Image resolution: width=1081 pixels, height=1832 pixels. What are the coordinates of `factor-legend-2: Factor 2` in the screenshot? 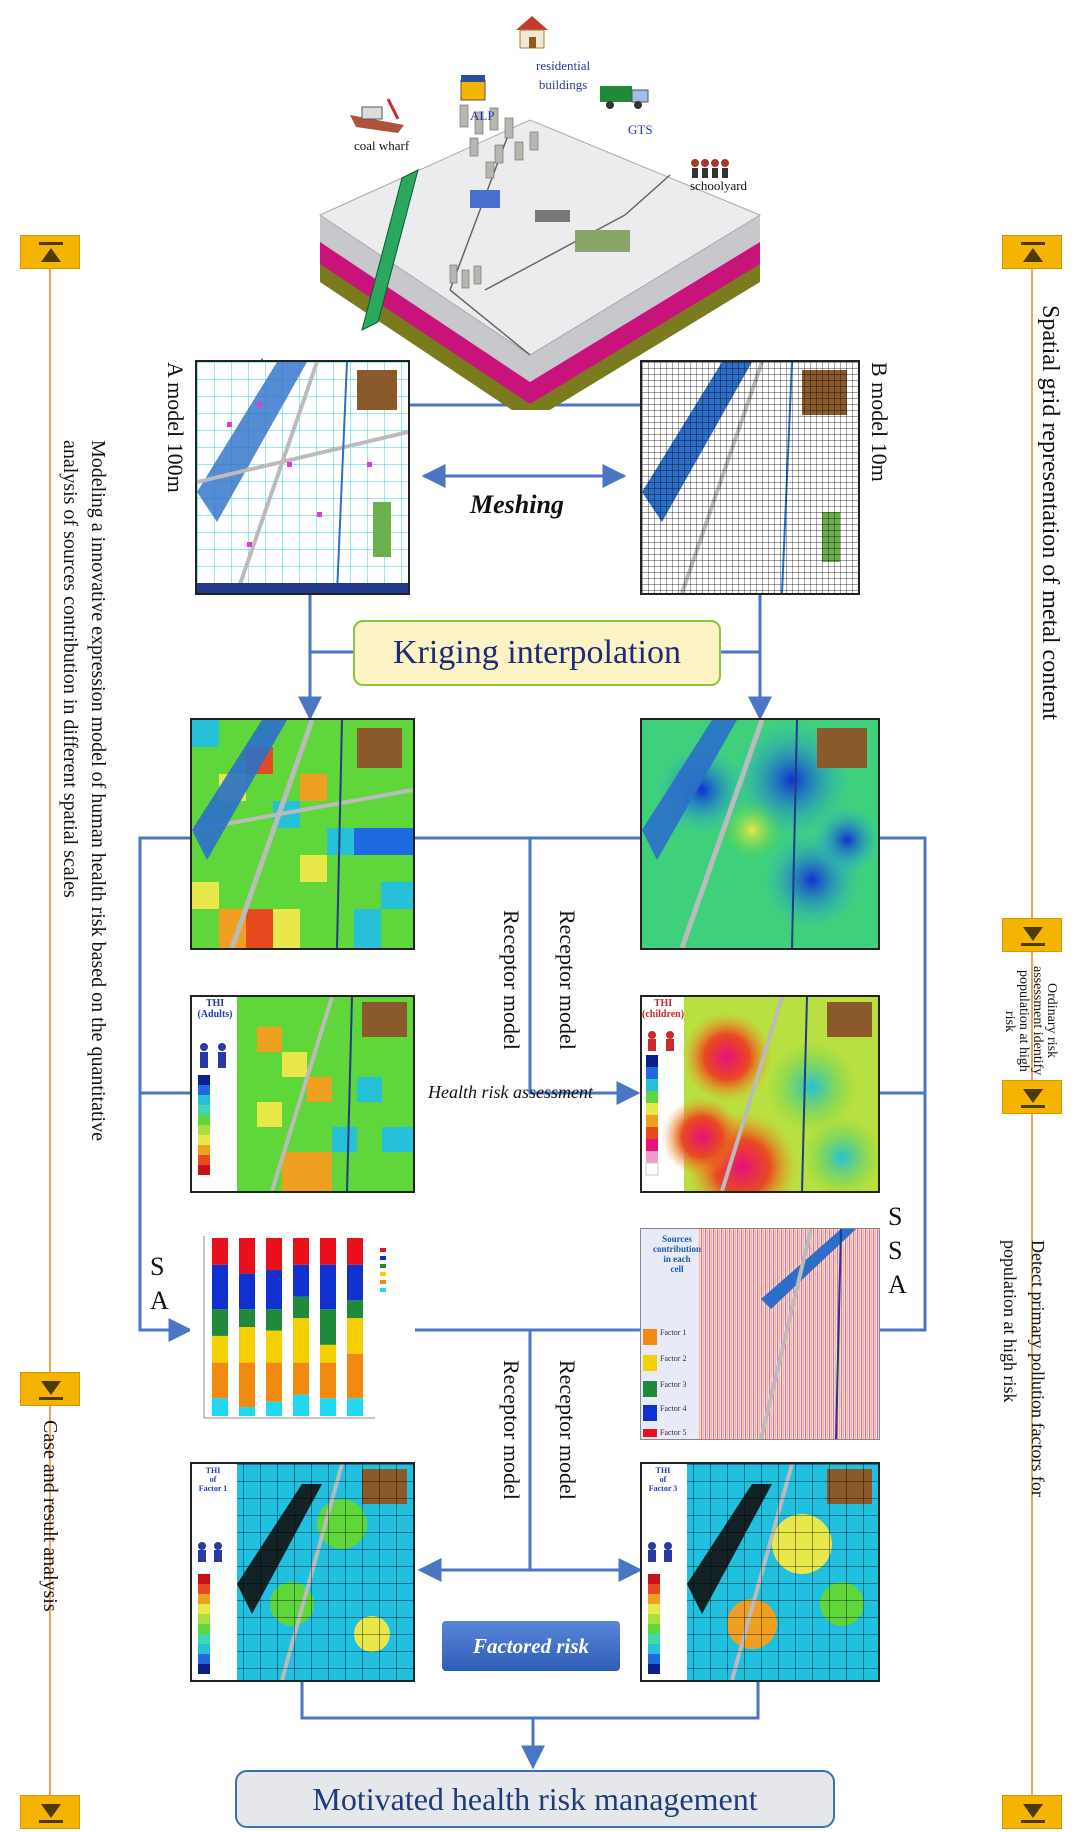 It's located at (673, 1358).